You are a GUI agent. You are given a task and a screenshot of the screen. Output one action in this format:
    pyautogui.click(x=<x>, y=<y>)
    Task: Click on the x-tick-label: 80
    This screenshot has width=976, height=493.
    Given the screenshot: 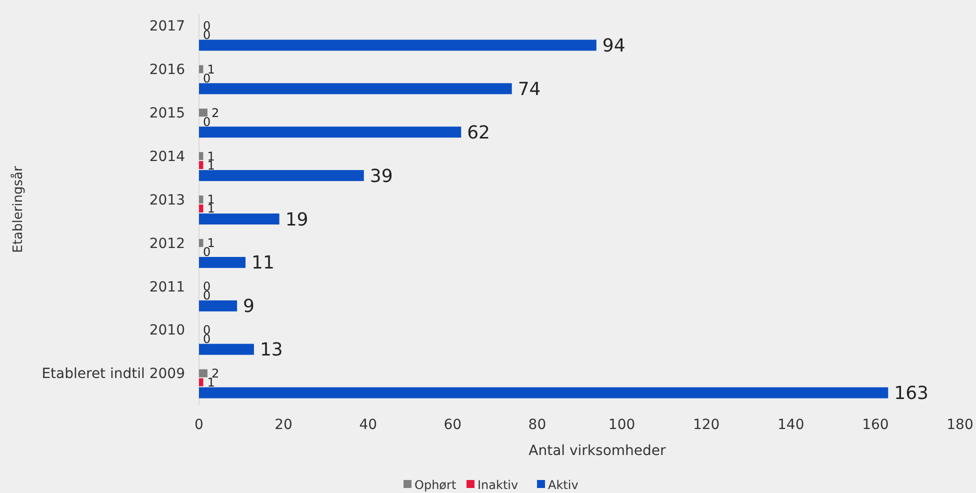 What is the action you would take?
    pyautogui.click(x=537, y=425)
    